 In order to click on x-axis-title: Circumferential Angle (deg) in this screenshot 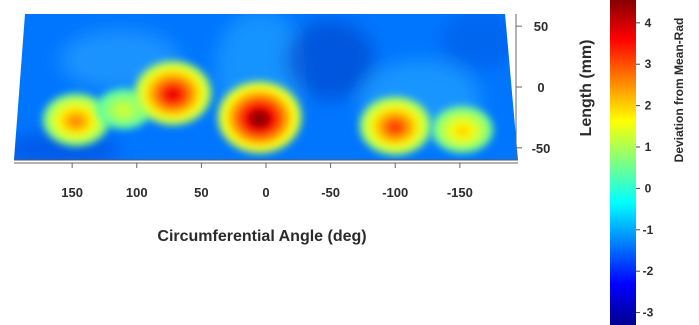, I will do `click(261, 236)`.